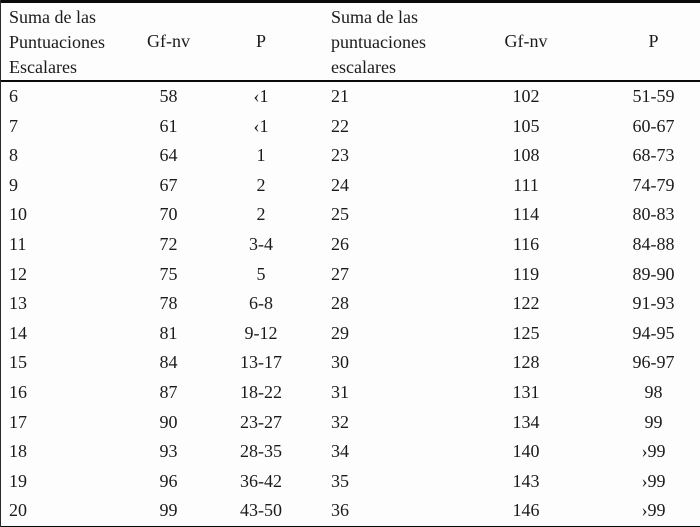 This screenshot has height=527, width=700. What do you see at coordinates (13, 96) in the screenshot?
I see `left-sum-cell: 6` at bounding box center [13, 96].